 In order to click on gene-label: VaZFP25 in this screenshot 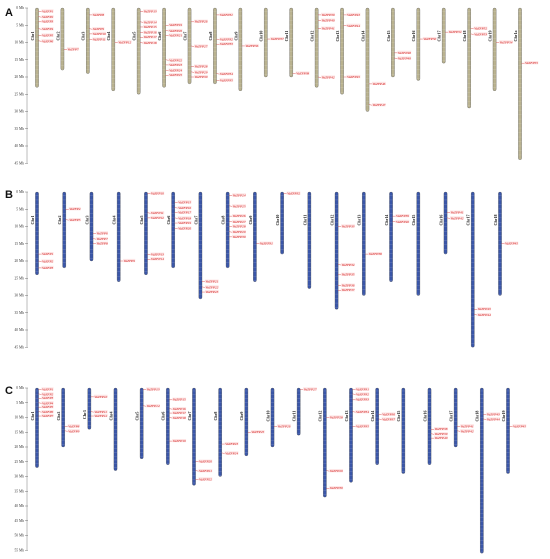, I will do `click(239, 206)`.